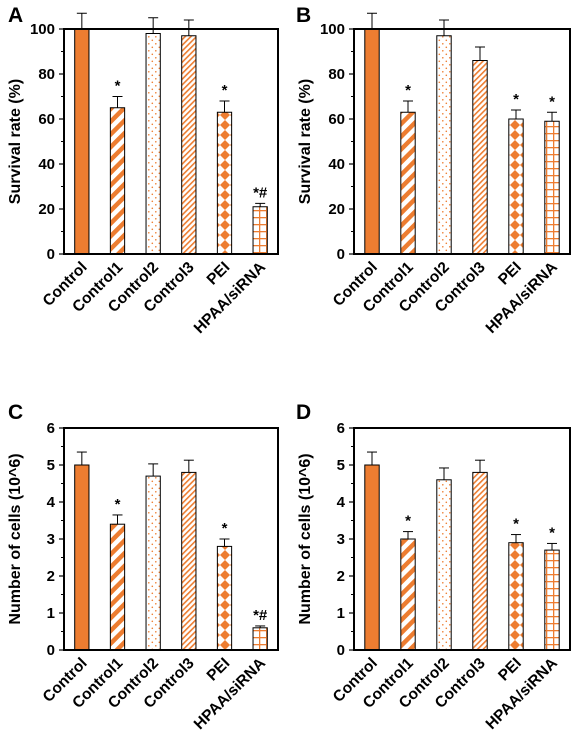 The height and width of the screenshot is (754, 582). What do you see at coordinates (15, 412) in the screenshot?
I see `panel-letter: C` at bounding box center [15, 412].